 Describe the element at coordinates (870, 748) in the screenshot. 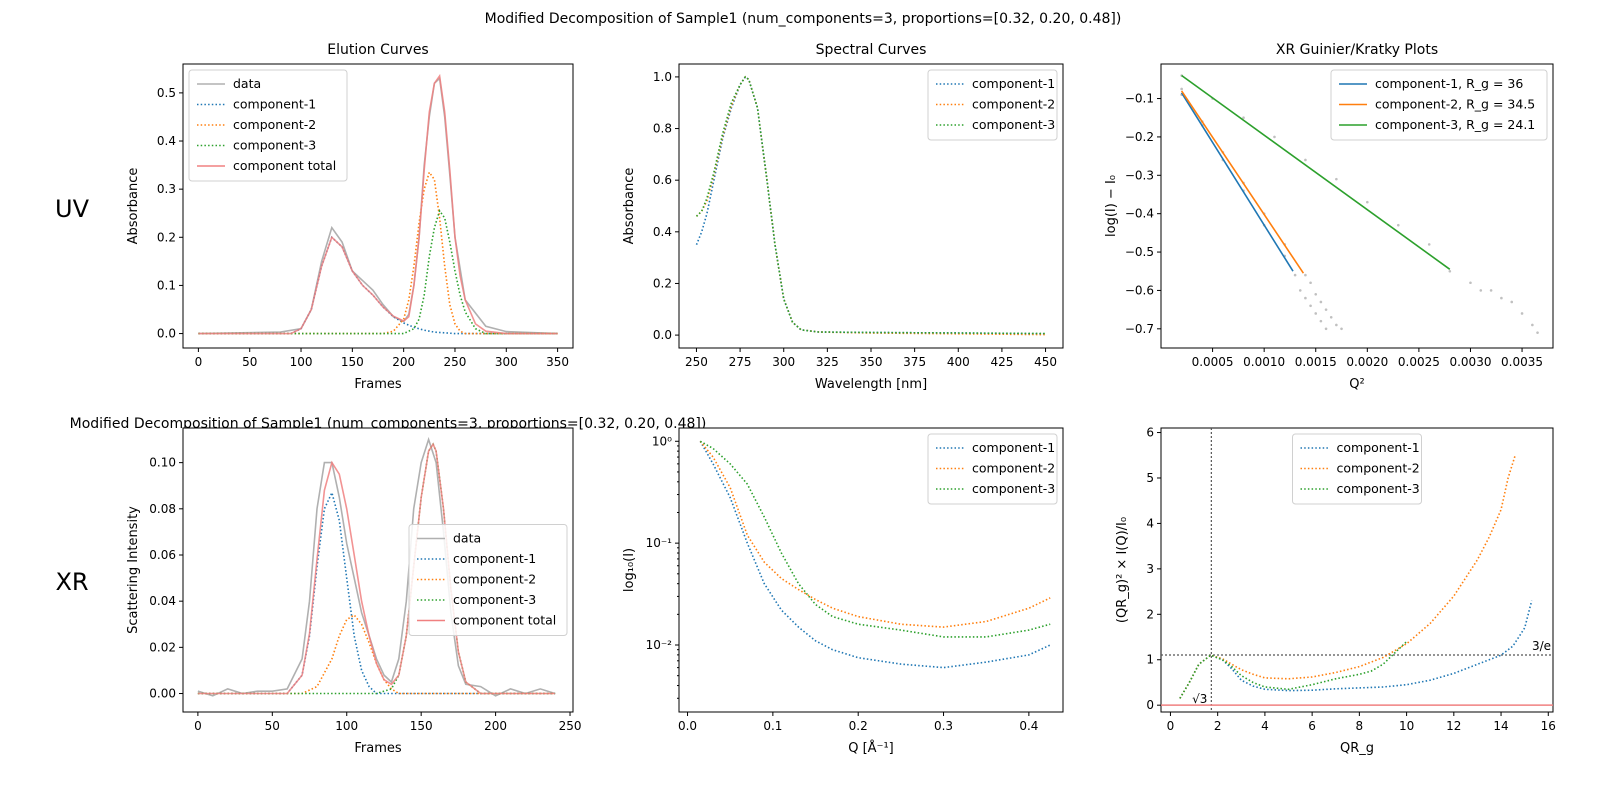

I see `xr-log-xlabel: Q [Å⁻¹]` at that location.